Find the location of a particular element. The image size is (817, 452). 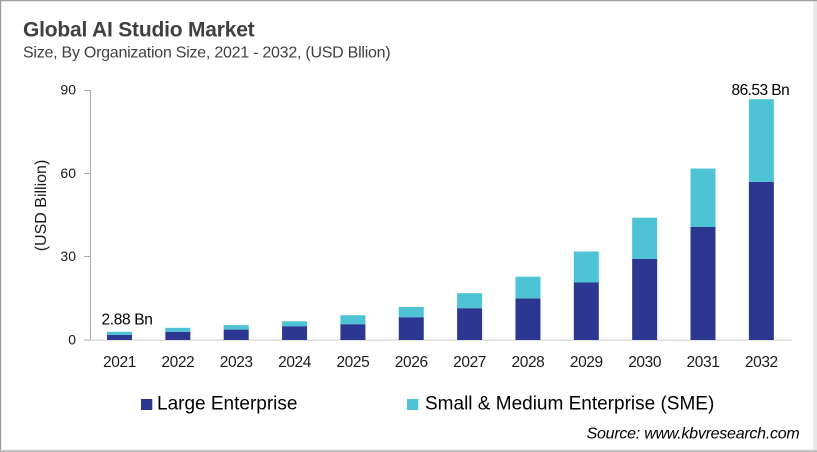

svg-text: 2025 is located at coordinates (352, 362).